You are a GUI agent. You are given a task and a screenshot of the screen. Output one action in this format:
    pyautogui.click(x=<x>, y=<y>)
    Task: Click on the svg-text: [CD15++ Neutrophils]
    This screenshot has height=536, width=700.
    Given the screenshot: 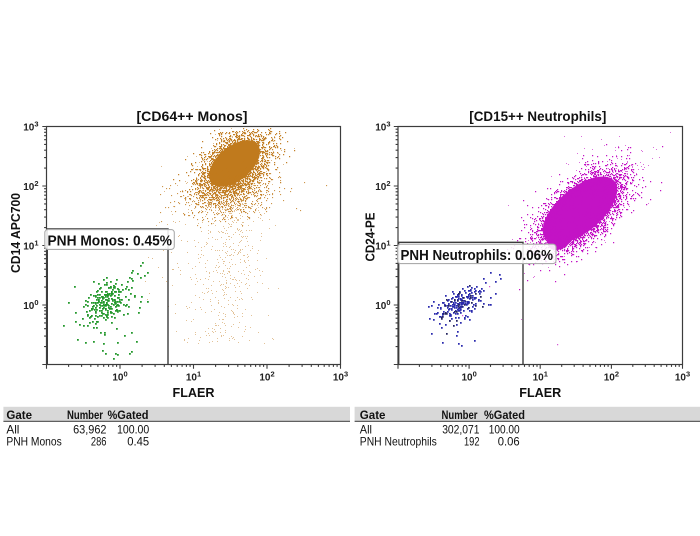 What is the action you would take?
    pyautogui.click(x=537, y=116)
    